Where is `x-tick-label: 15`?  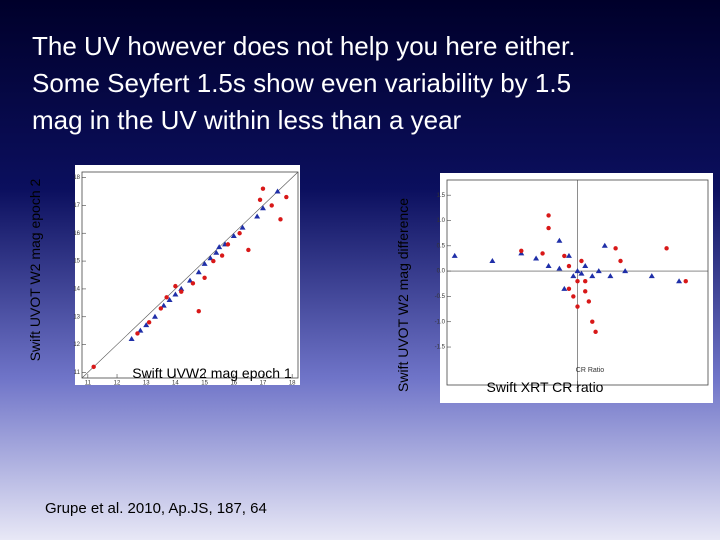
x-tick-label: 15 is located at coordinates (204, 384).